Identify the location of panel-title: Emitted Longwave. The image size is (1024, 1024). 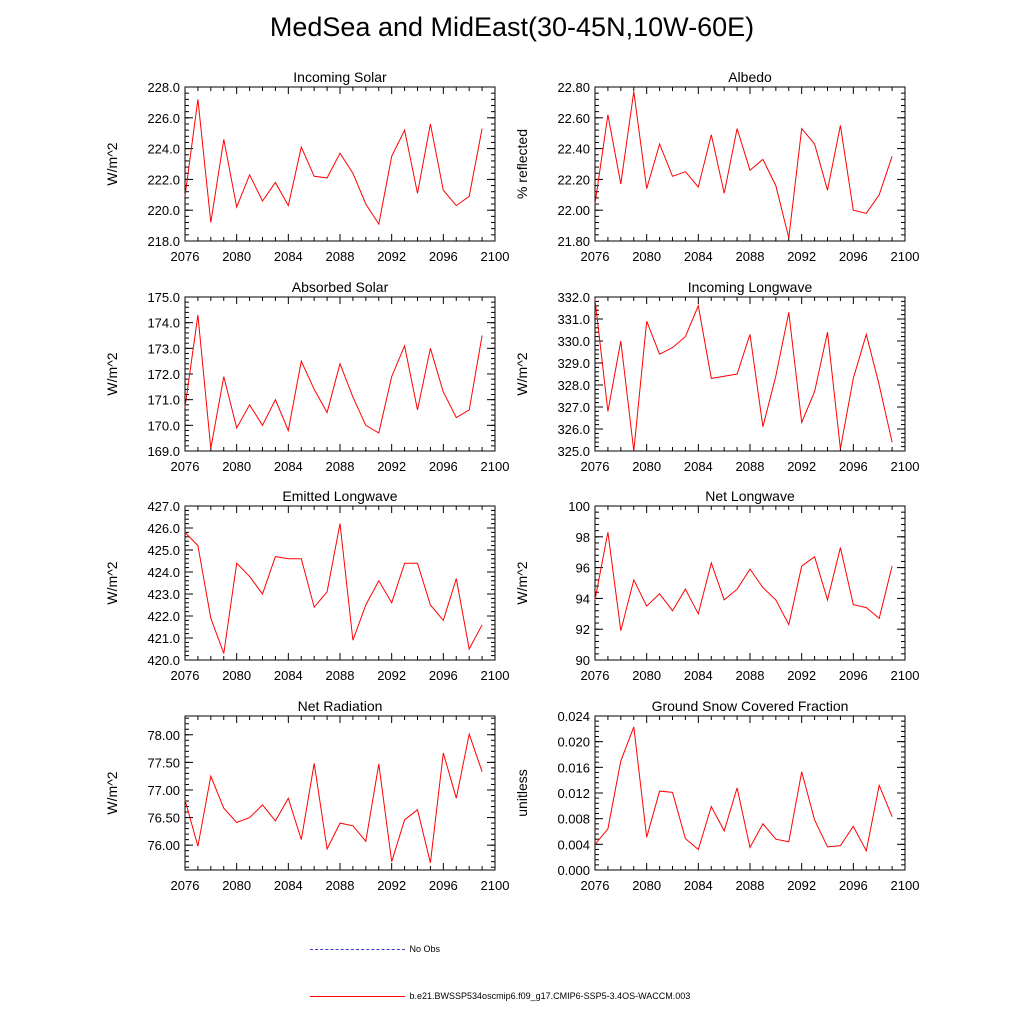
(339, 496).